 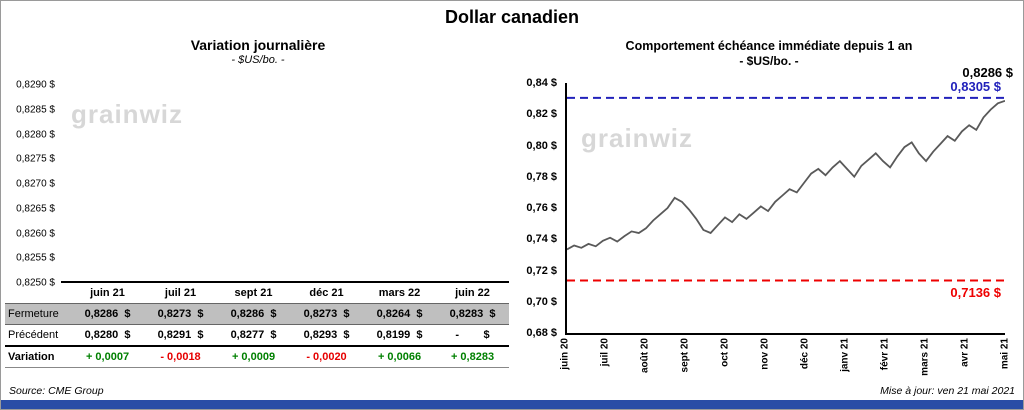 I want to click on bar-ytick-label: 0,8250 $, so click(x=35, y=283).